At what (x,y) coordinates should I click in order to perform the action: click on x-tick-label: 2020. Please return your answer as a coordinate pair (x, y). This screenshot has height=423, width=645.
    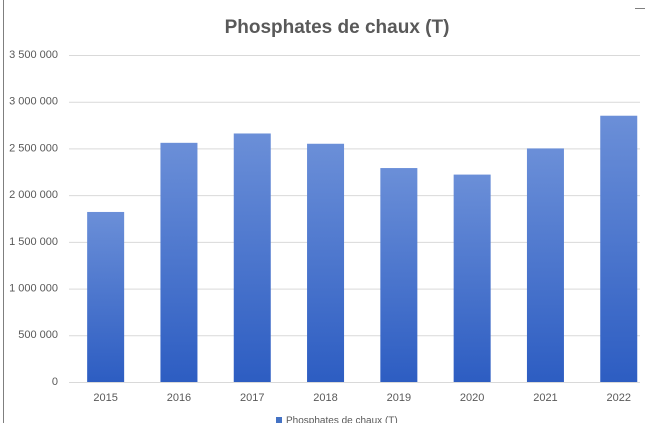
    Looking at the image, I should click on (472, 398).